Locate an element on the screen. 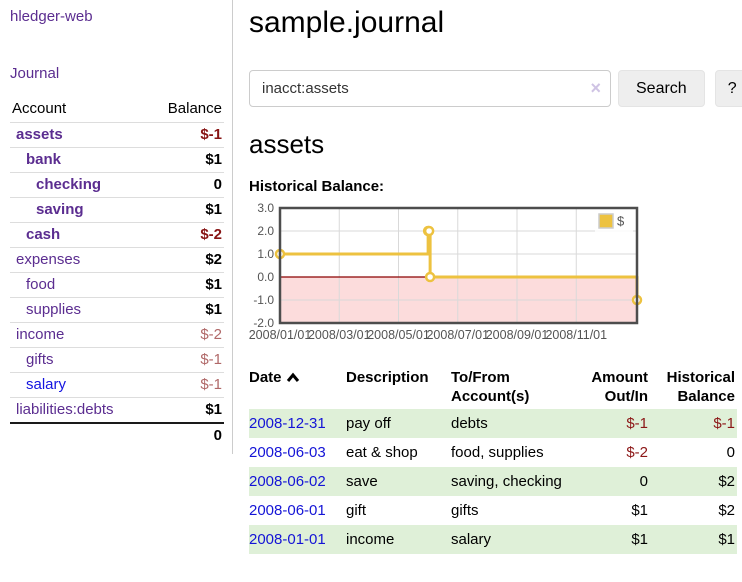 The image size is (742, 582). account-row: liabilities:debts $1 is located at coordinates (117, 410).